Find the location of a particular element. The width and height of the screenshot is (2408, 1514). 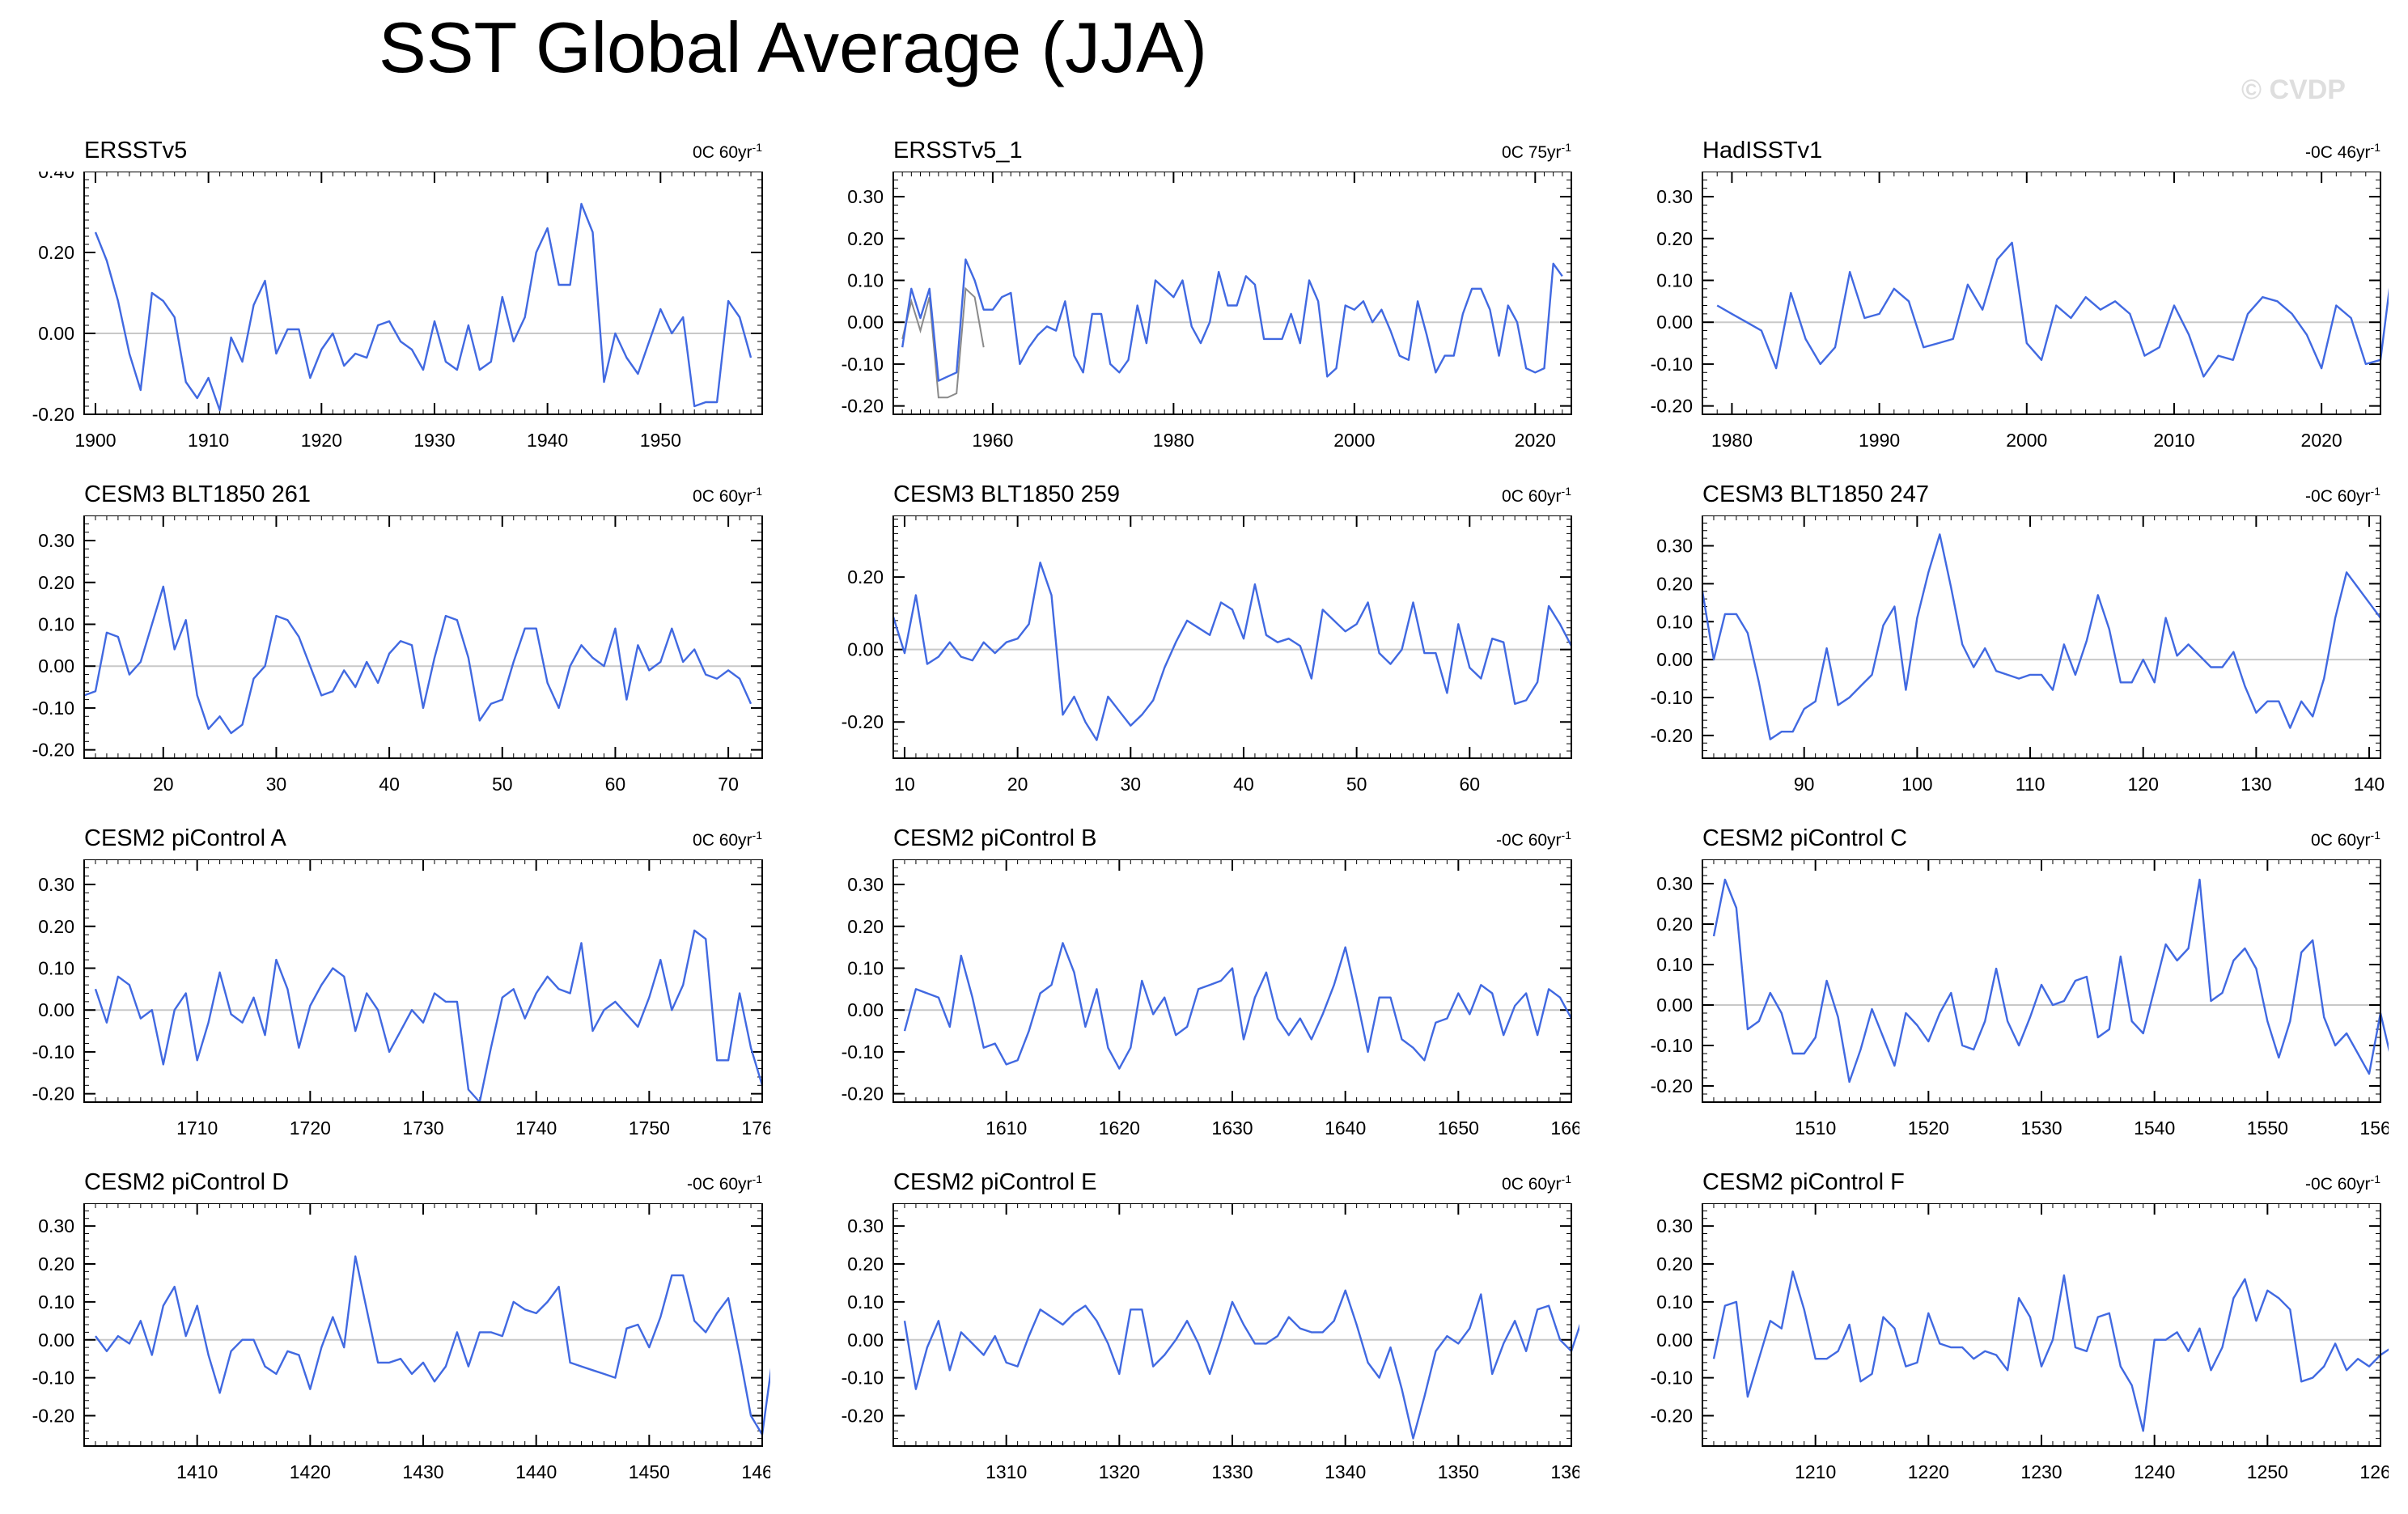

x-tick-label: 40 is located at coordinates (1243, 785).